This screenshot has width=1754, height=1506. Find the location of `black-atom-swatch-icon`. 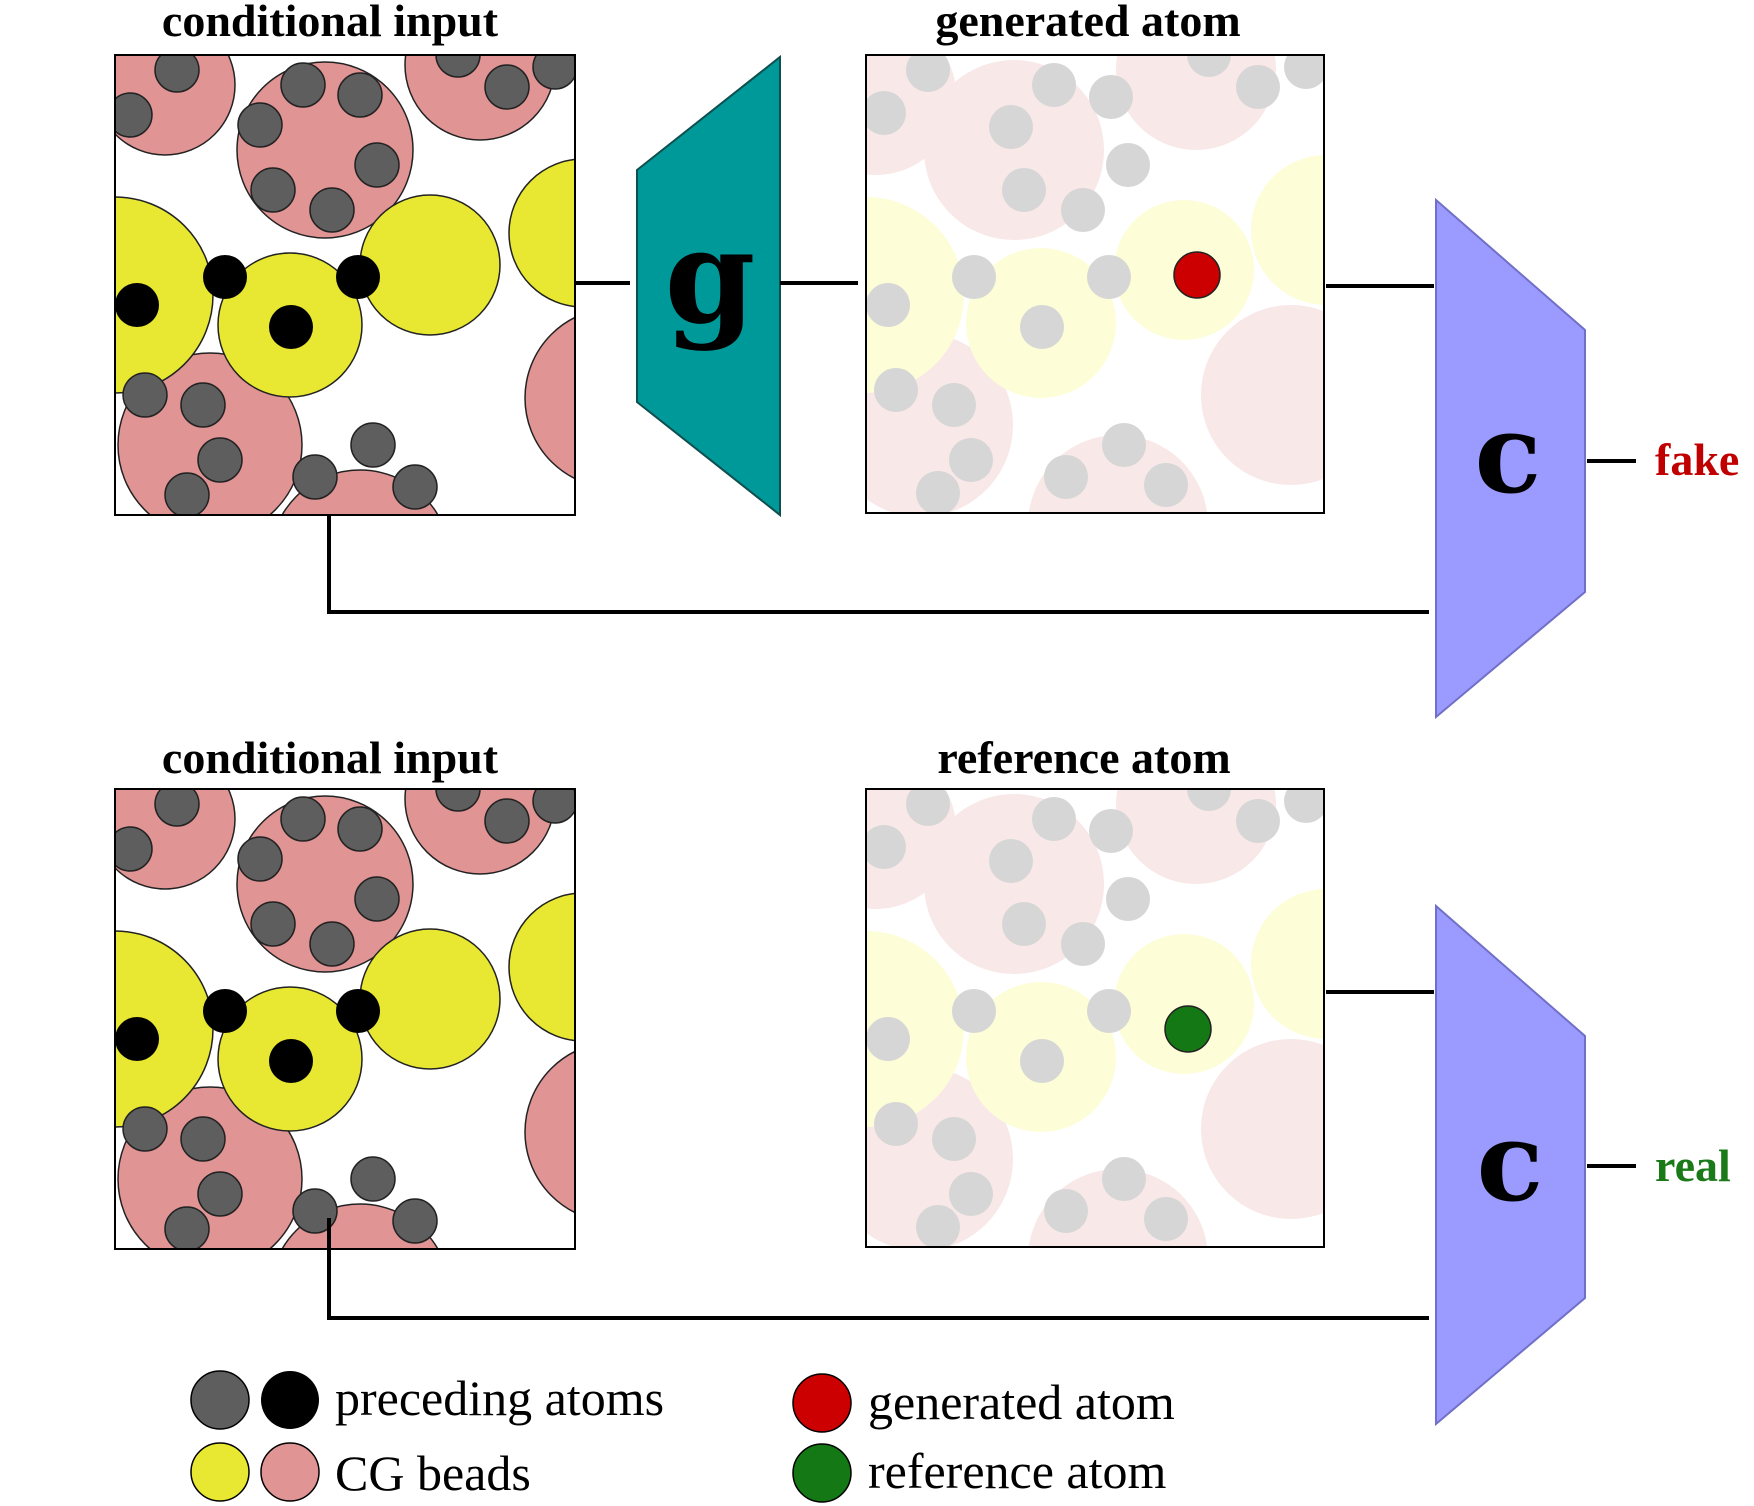

black-atom-swatch-icon is located at coordinates (290, 1400).